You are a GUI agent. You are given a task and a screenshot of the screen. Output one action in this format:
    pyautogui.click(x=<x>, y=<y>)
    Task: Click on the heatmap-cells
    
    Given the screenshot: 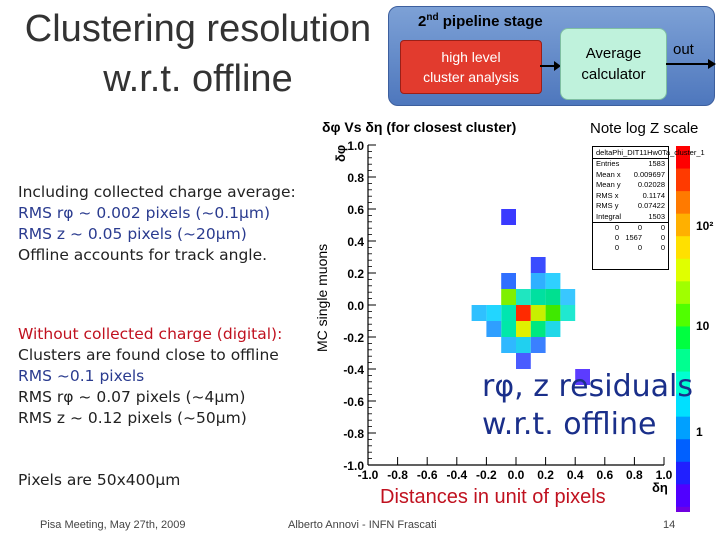 What is the action you would take?
    pyautogui.click(x=530, y=297)
    